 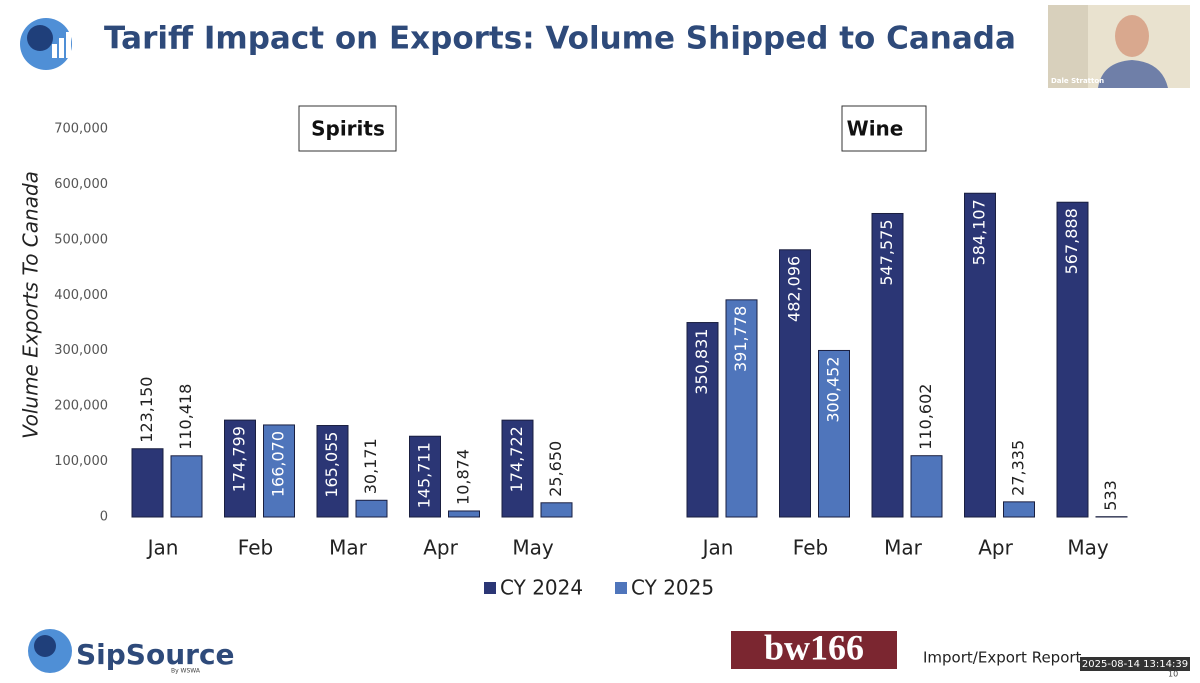 What do you see at coordinates (186, 671) in the screenshot?
I see `brand-sub: By WSWA` at bounding box center [186, 671].